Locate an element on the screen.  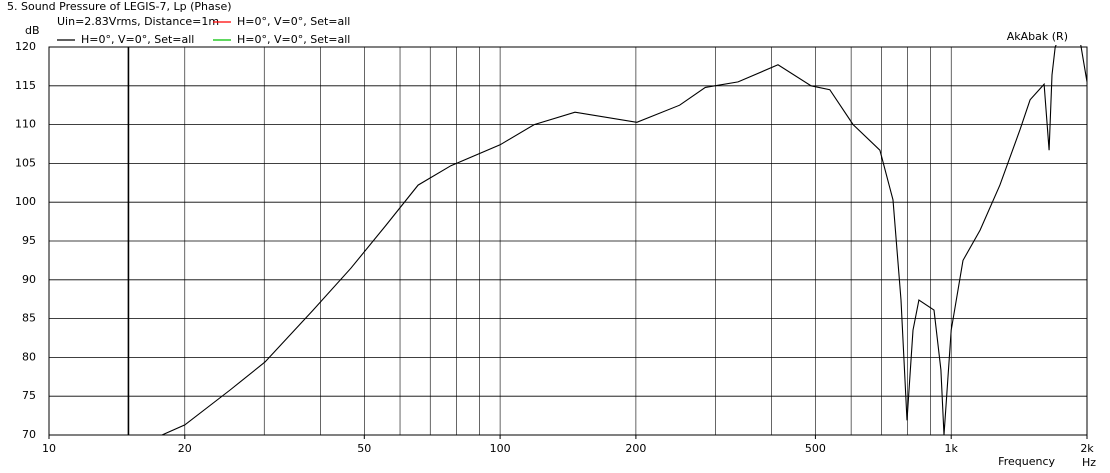
y-tick-label: 120 is located at coordinates (25, 46).